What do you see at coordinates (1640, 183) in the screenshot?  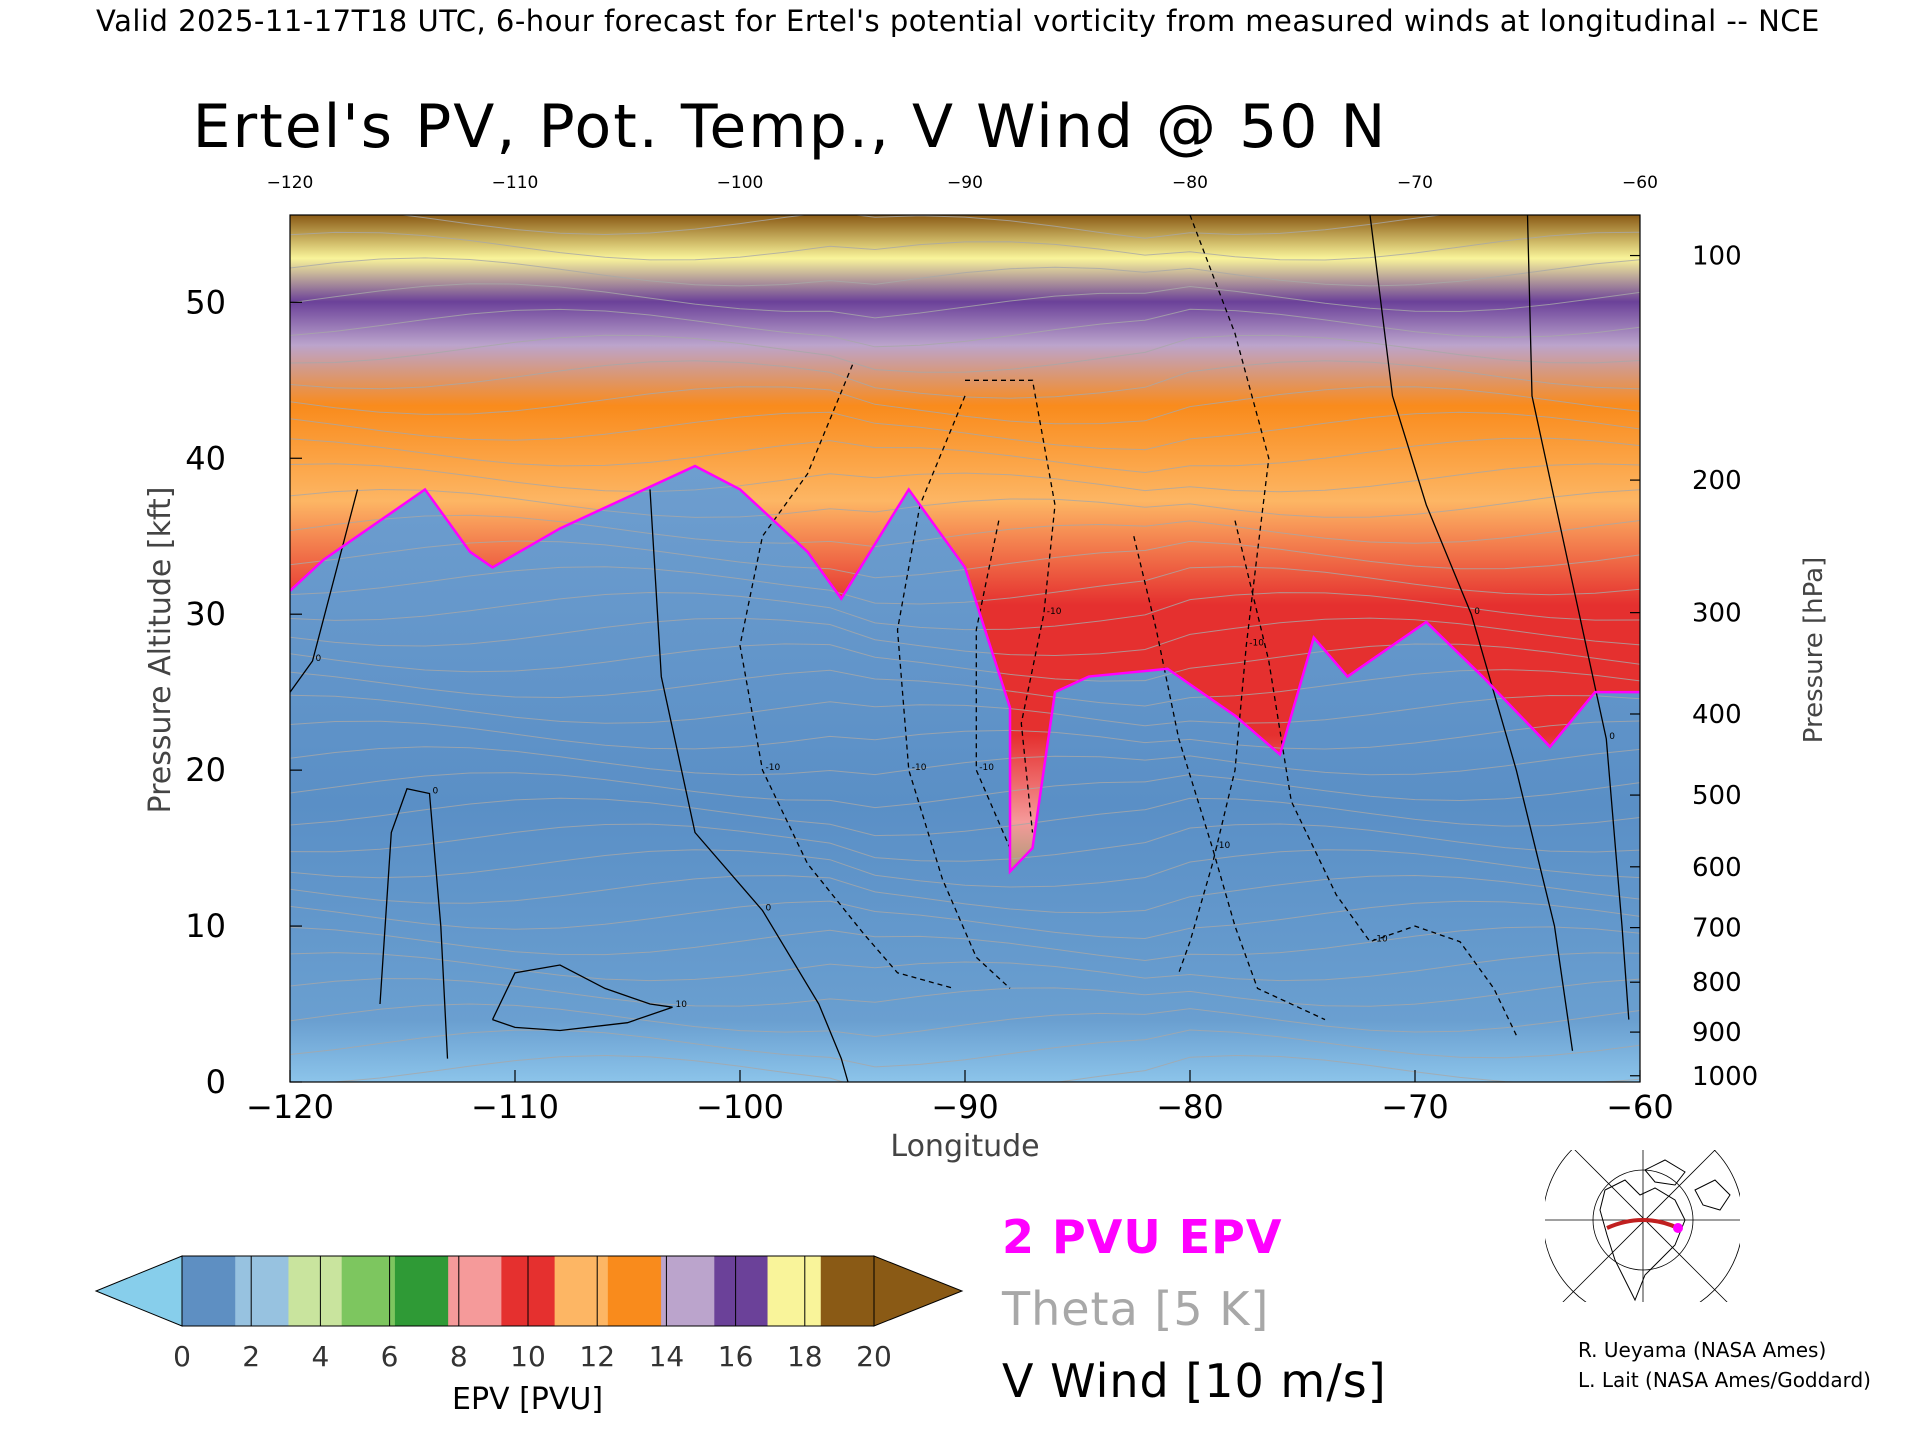 I see `top-x-tick-label: −60` at bounding box center [1640, 183].